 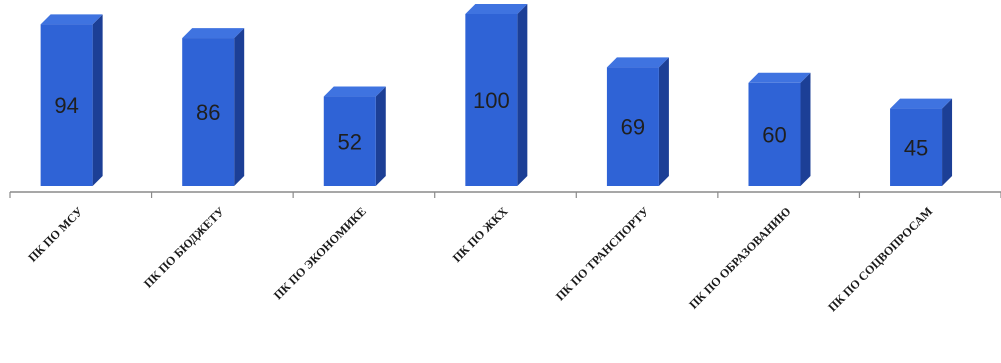 I want to click on data-label: 94, so click(x=66, y=105).